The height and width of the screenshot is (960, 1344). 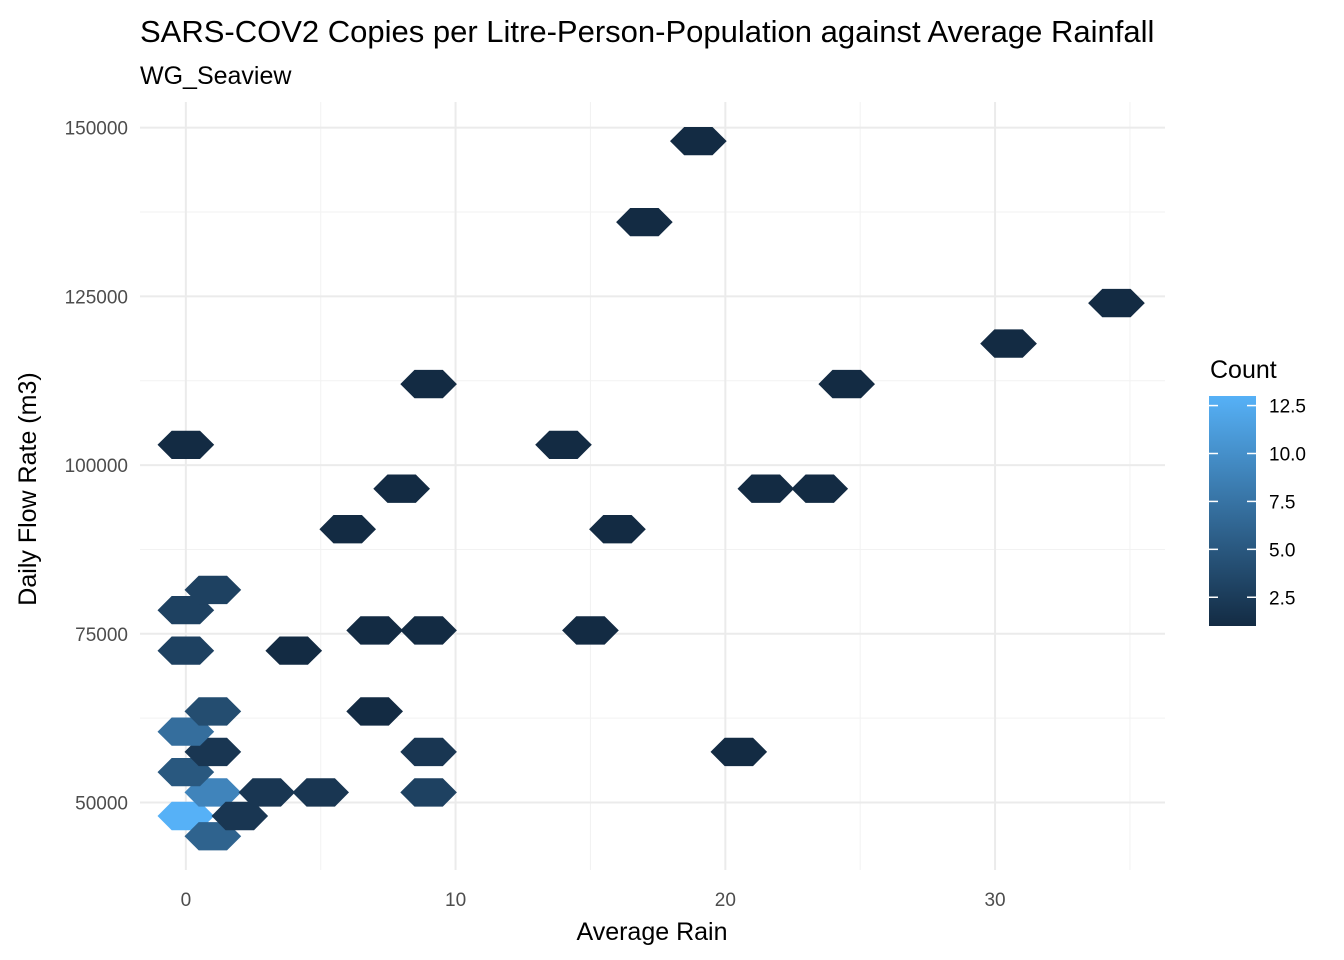 I want to click on y-tick-label: 75000, so click(x=101, y=635).